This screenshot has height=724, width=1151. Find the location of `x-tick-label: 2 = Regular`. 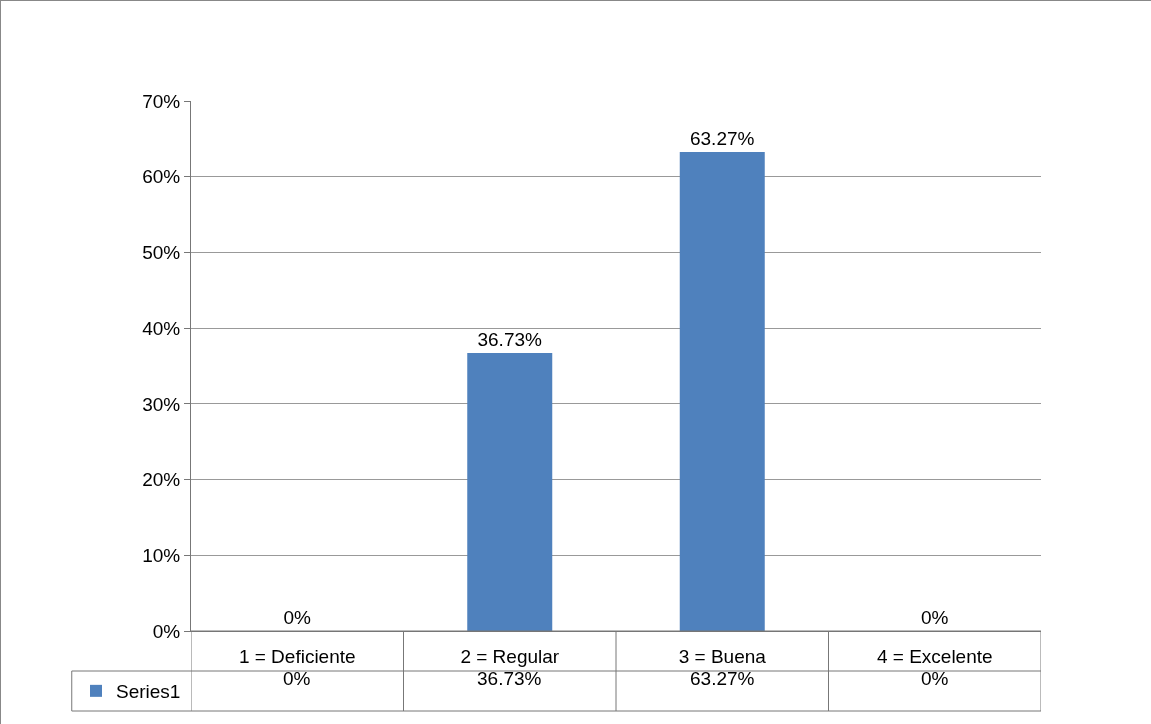

x-tick-label: 2 = Regular is located at coordinates (510, 656).